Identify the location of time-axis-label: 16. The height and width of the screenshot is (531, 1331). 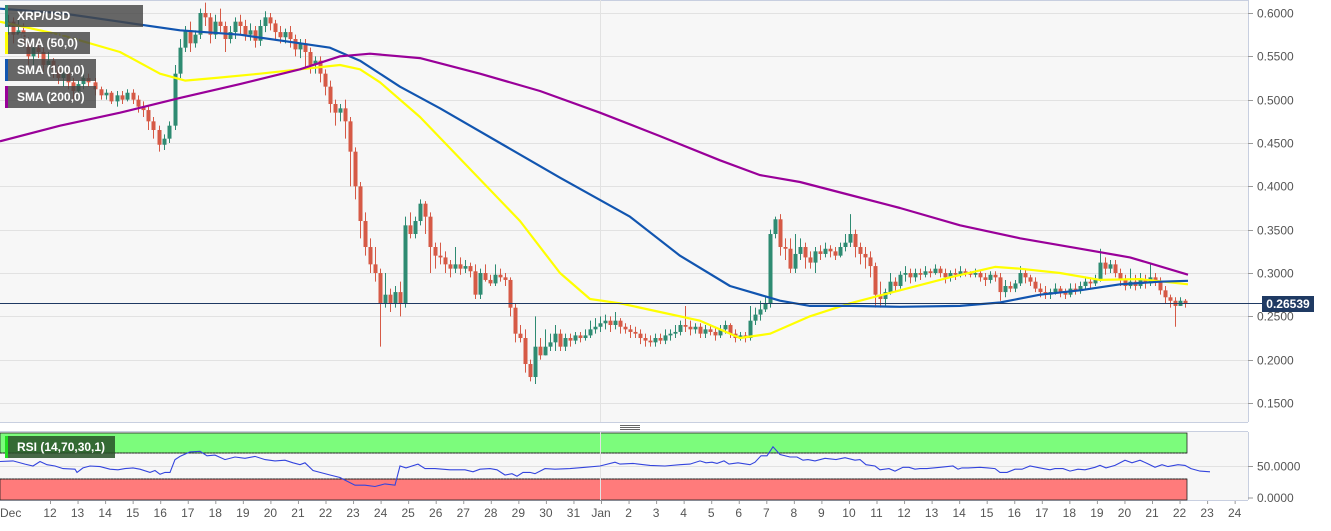
(161, 513).